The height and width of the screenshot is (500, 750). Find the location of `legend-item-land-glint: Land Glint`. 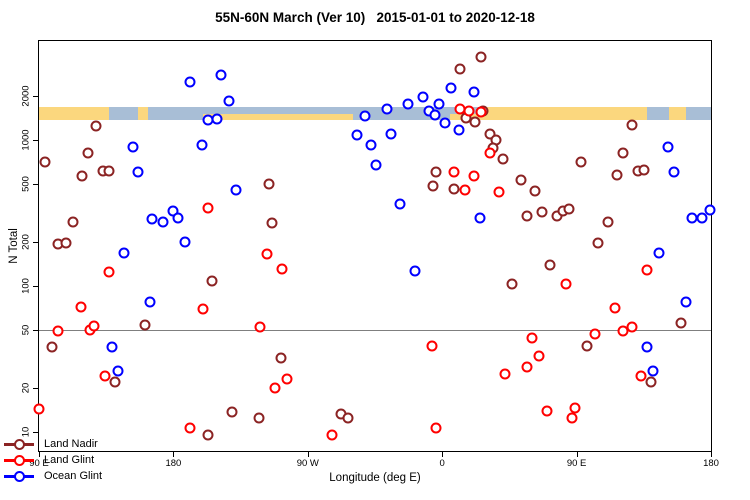

legend-item-land-glint: Land Glint is located at coordinates (53, 460).